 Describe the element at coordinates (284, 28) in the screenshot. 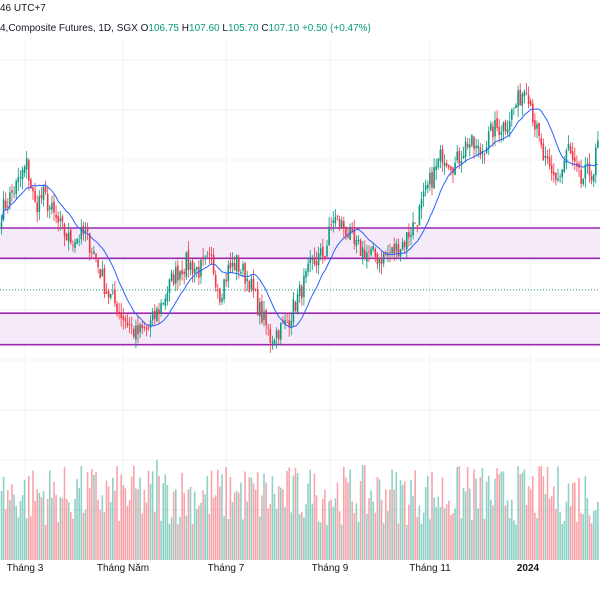

I see `close-value: 107.10` at that location.